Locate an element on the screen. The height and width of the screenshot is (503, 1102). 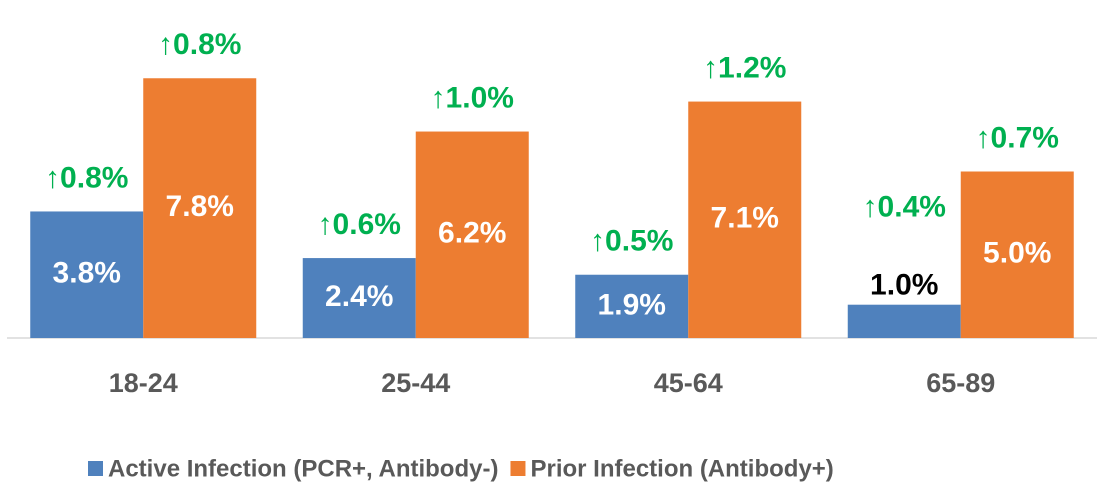
change-annotation: ↑0.5% is located at coordinates (631, 241).